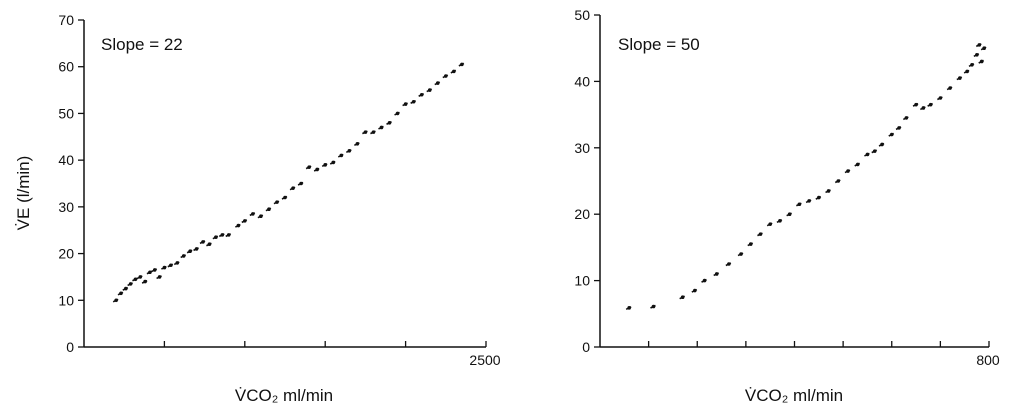  What do you see at coordinates (659, 44) in the screenshot?
I see `slope-annotation: Slope = 50` at bounding box center [659, 44].